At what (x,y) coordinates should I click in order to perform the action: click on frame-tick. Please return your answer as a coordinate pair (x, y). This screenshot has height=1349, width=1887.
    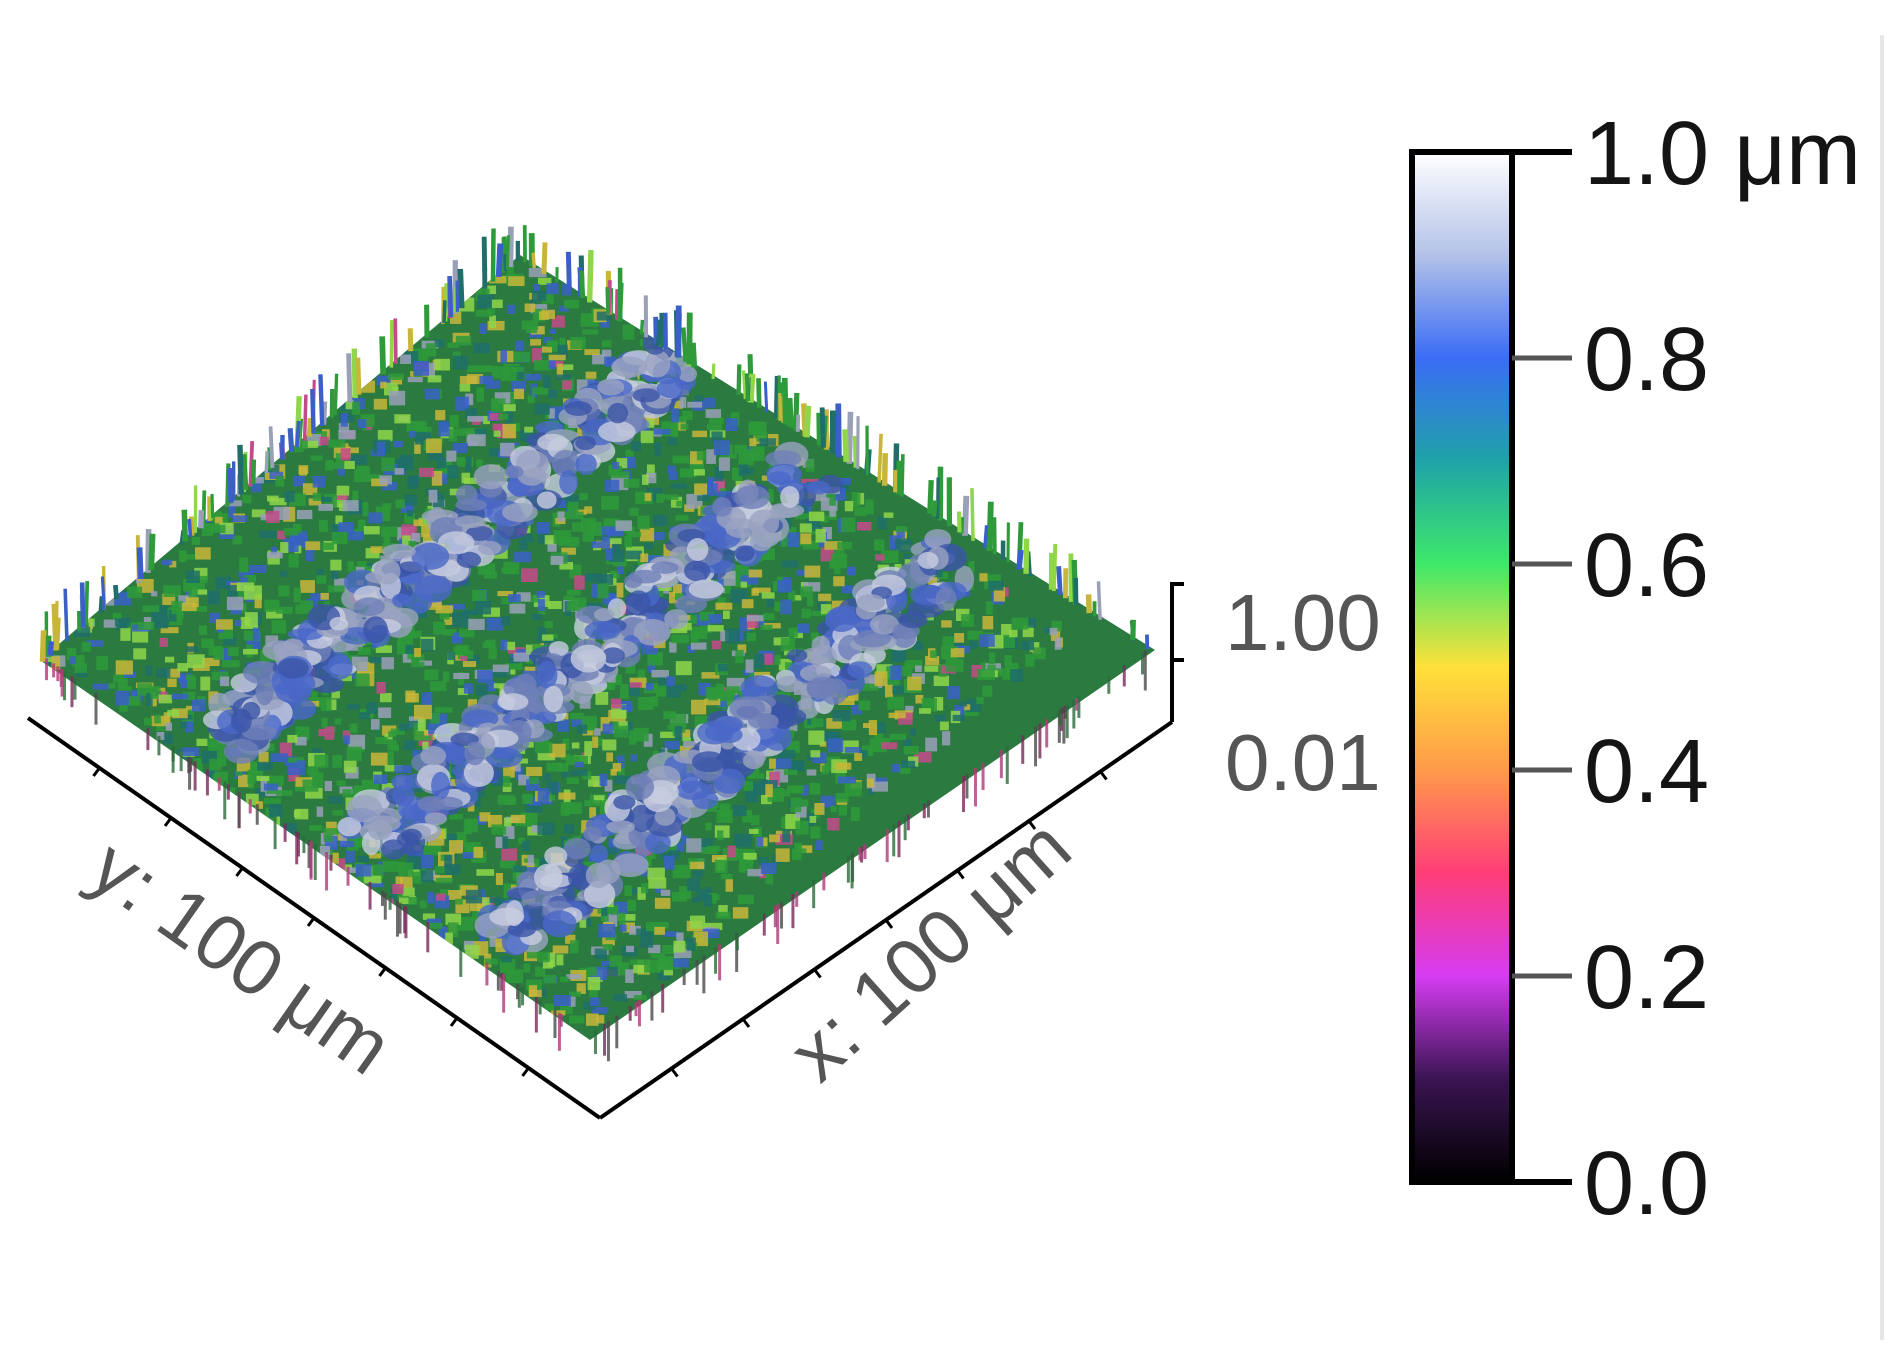
    Looking at the image, I should click on (960, 874).